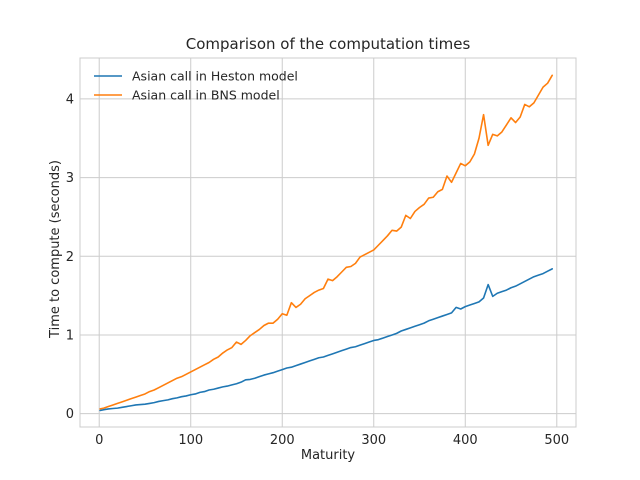  Describe the element at coordinates (70, 99) in the screenshot. I see `y-tick-label: 4` at that location.